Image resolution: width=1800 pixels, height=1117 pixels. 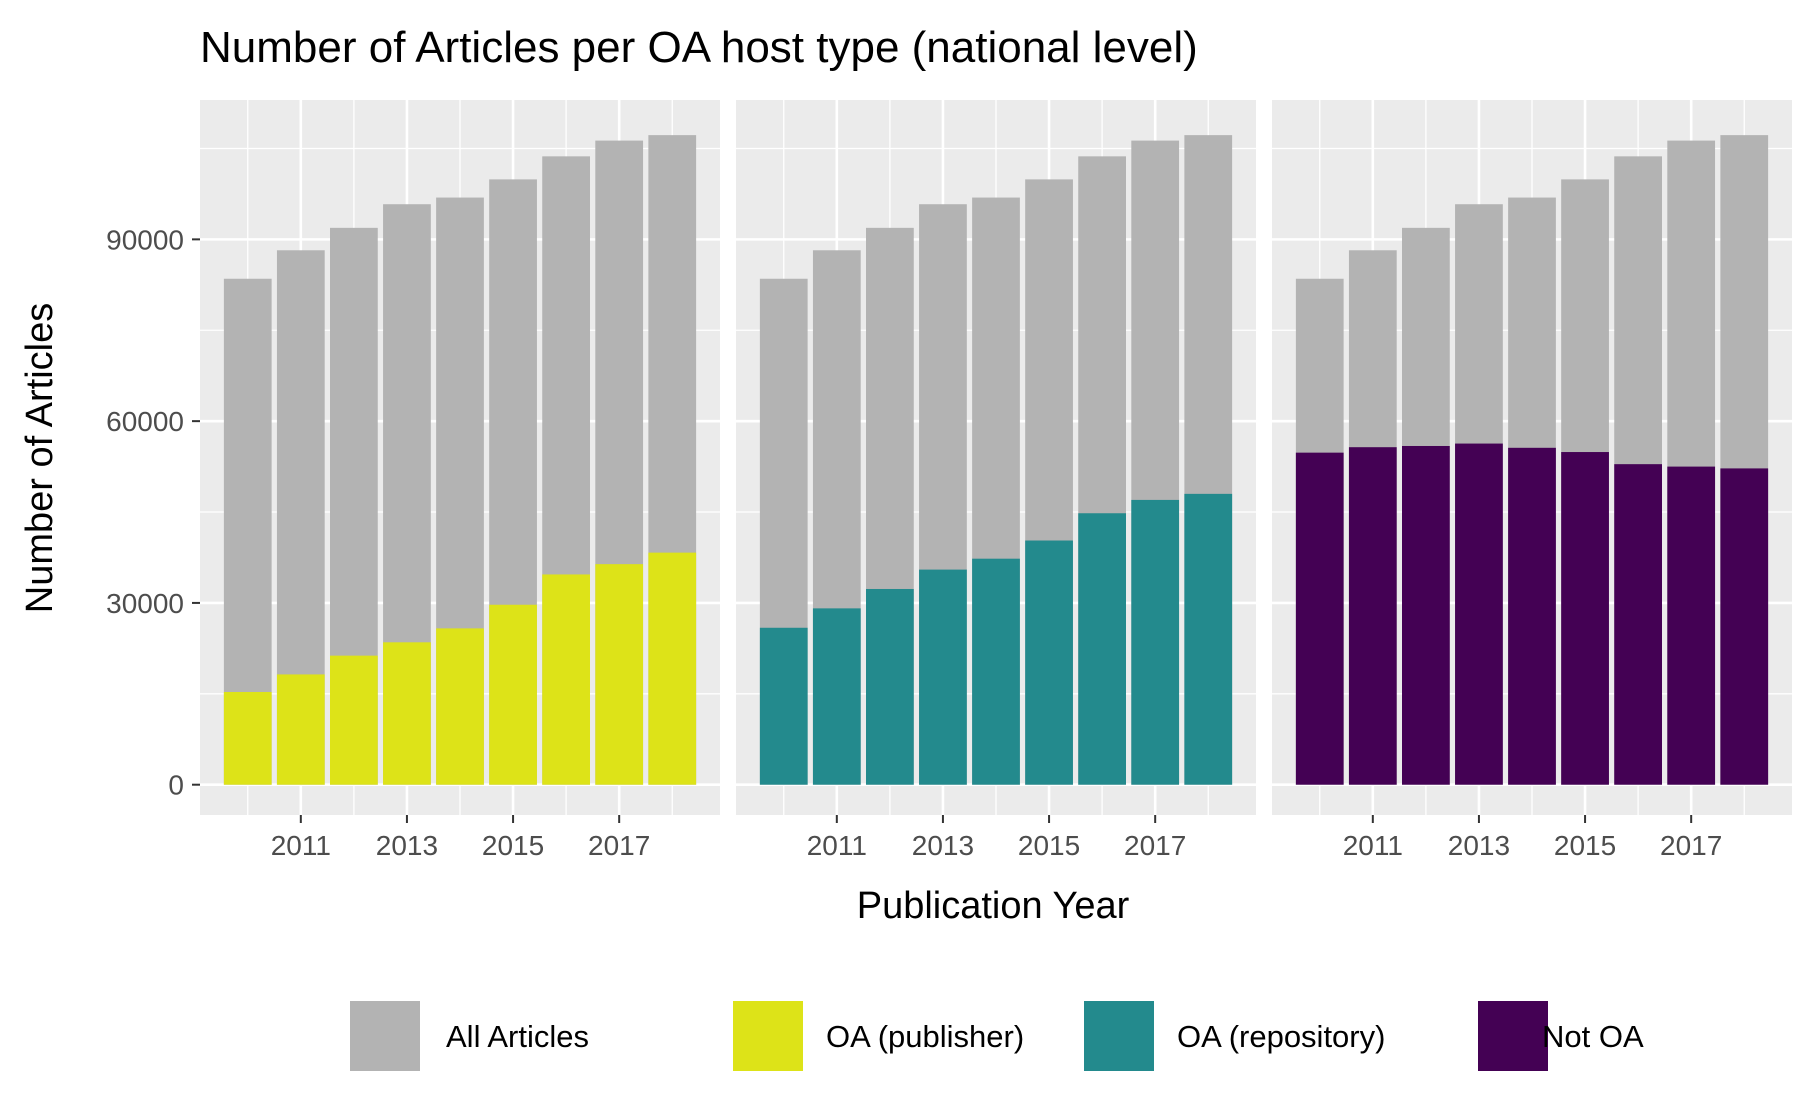 What do you see at coordinates (925, 1036) in the screenshot?
I see `legend-label: OA (publisher)` at bounding box center [925, 1036].